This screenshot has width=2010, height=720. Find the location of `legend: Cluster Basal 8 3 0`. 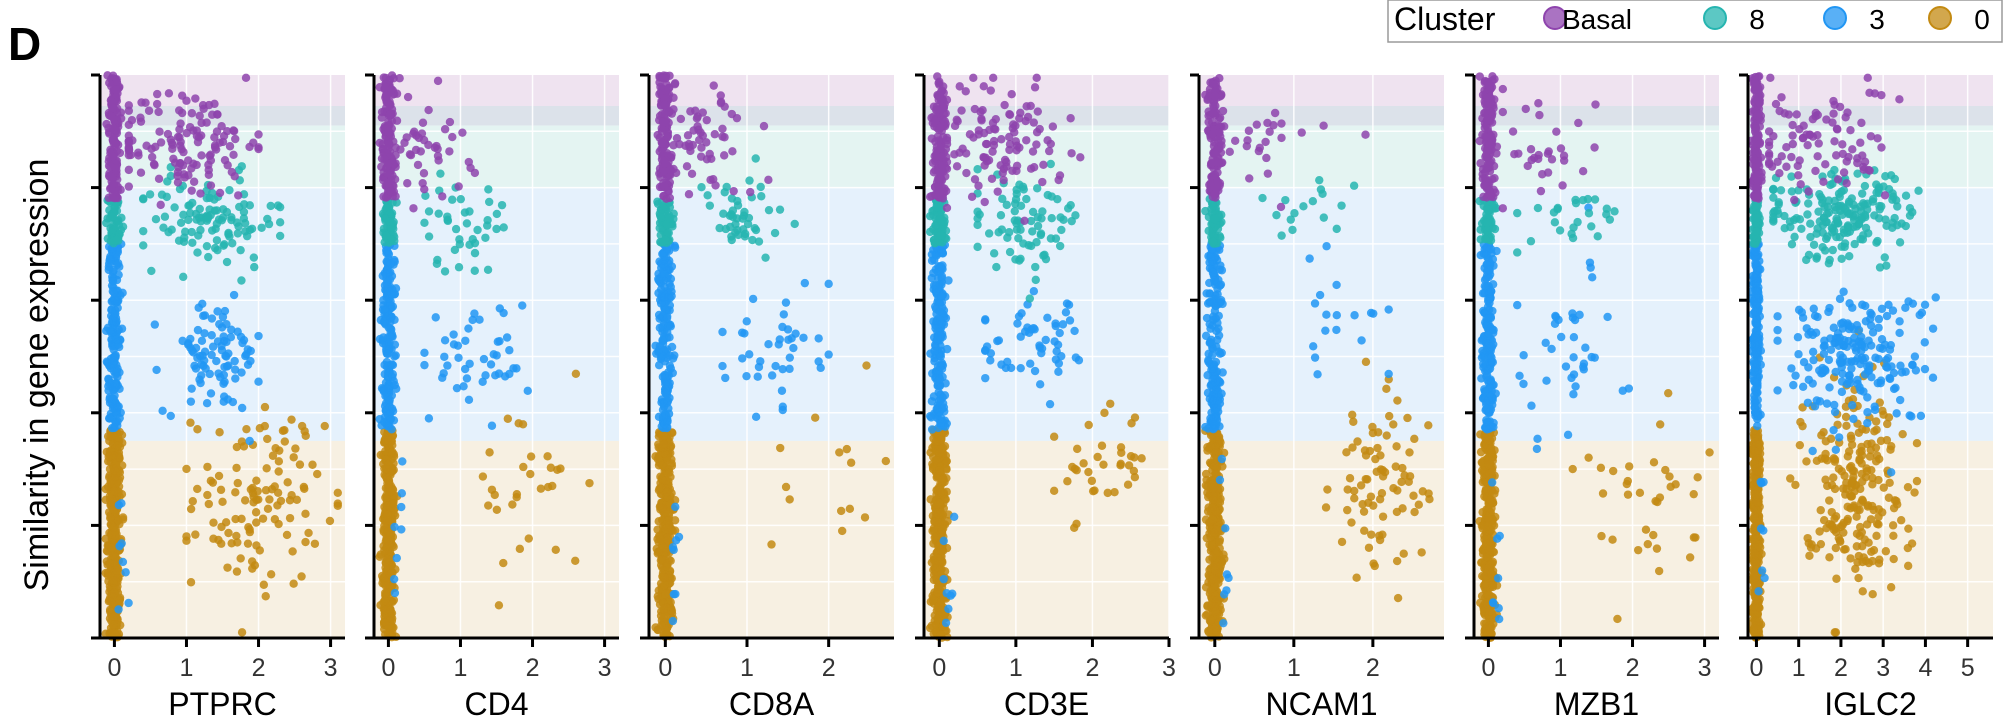

legend: Cluster Basal 8 3 0 is located at coordinates (1695, 21).